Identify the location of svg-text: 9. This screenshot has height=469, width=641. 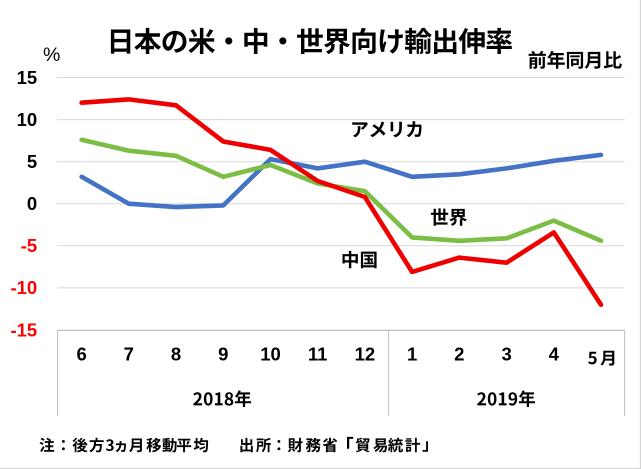
(223, 354).